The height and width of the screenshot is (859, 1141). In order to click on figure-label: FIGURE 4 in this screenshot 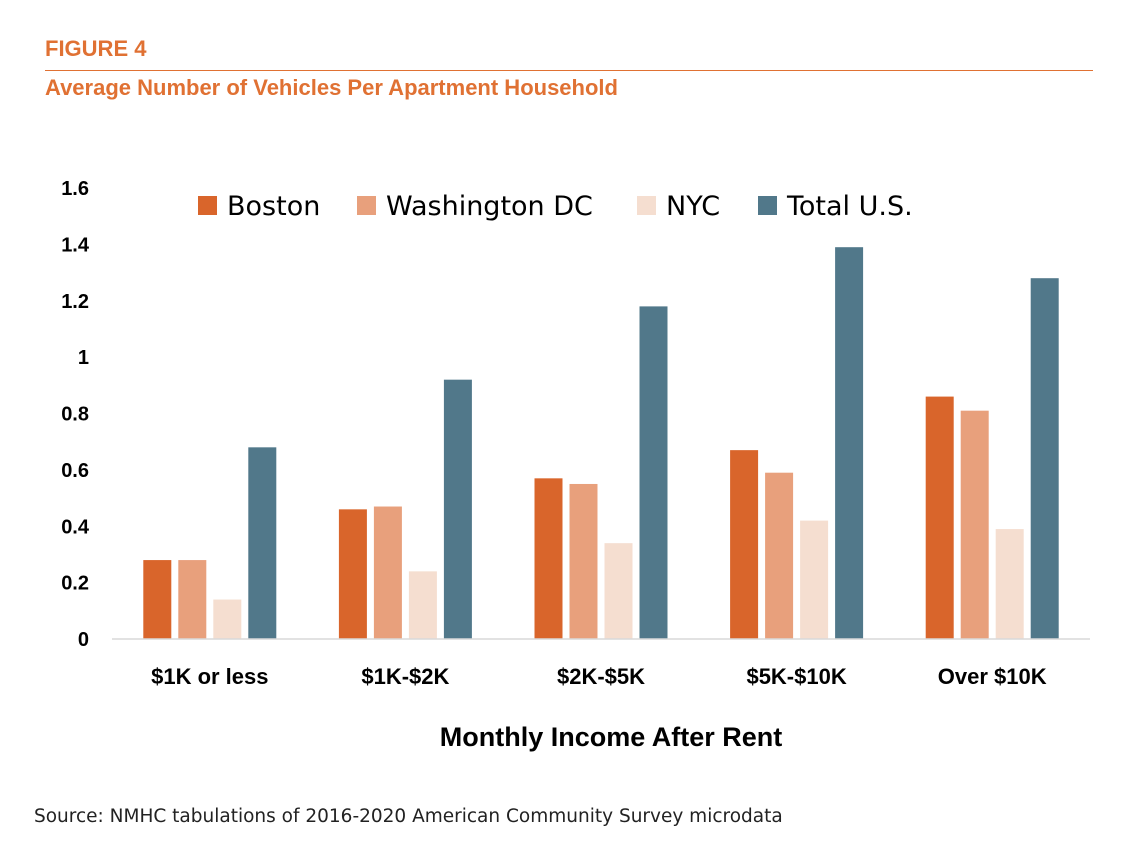, I will do `click(96, 48)`.